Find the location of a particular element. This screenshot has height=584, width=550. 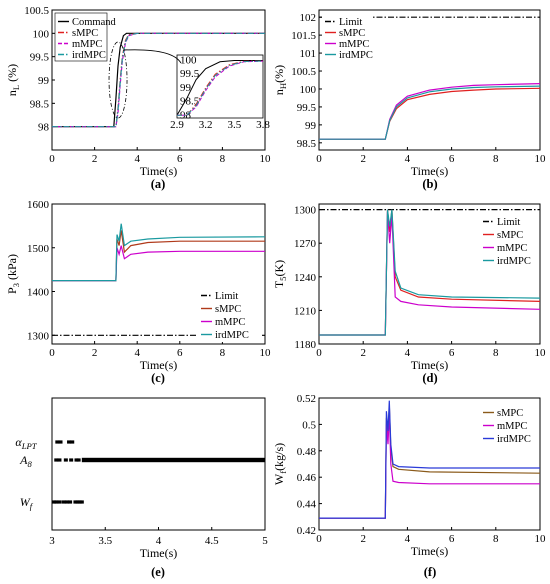

y-tick-label: 100 is located at coordinates (308, 90).